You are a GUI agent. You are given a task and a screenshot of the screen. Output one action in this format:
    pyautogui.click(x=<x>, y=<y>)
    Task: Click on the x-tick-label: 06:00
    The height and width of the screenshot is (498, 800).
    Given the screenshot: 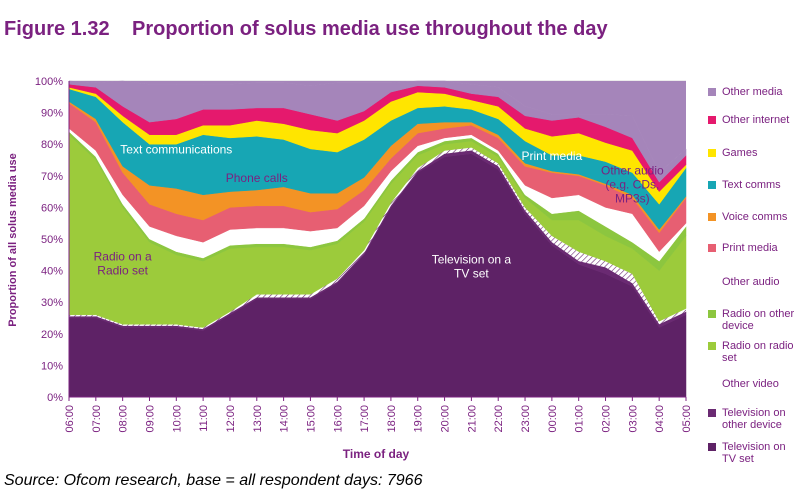 What is the action you would take?
    pyautogui.click(x=70, y=419)
    